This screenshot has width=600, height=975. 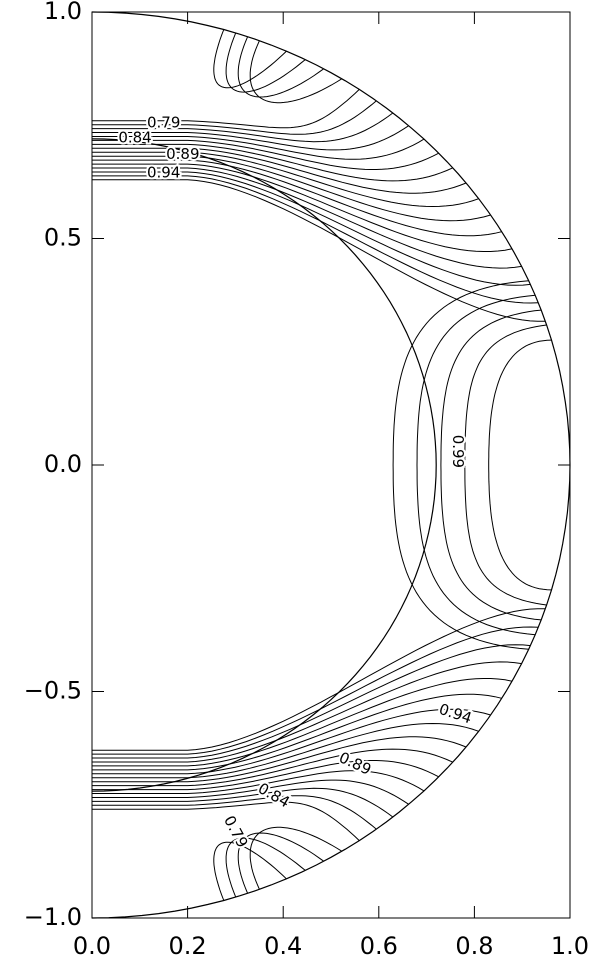 I want to click on y-tick-label: −1.0, so click(x=53, y=917).